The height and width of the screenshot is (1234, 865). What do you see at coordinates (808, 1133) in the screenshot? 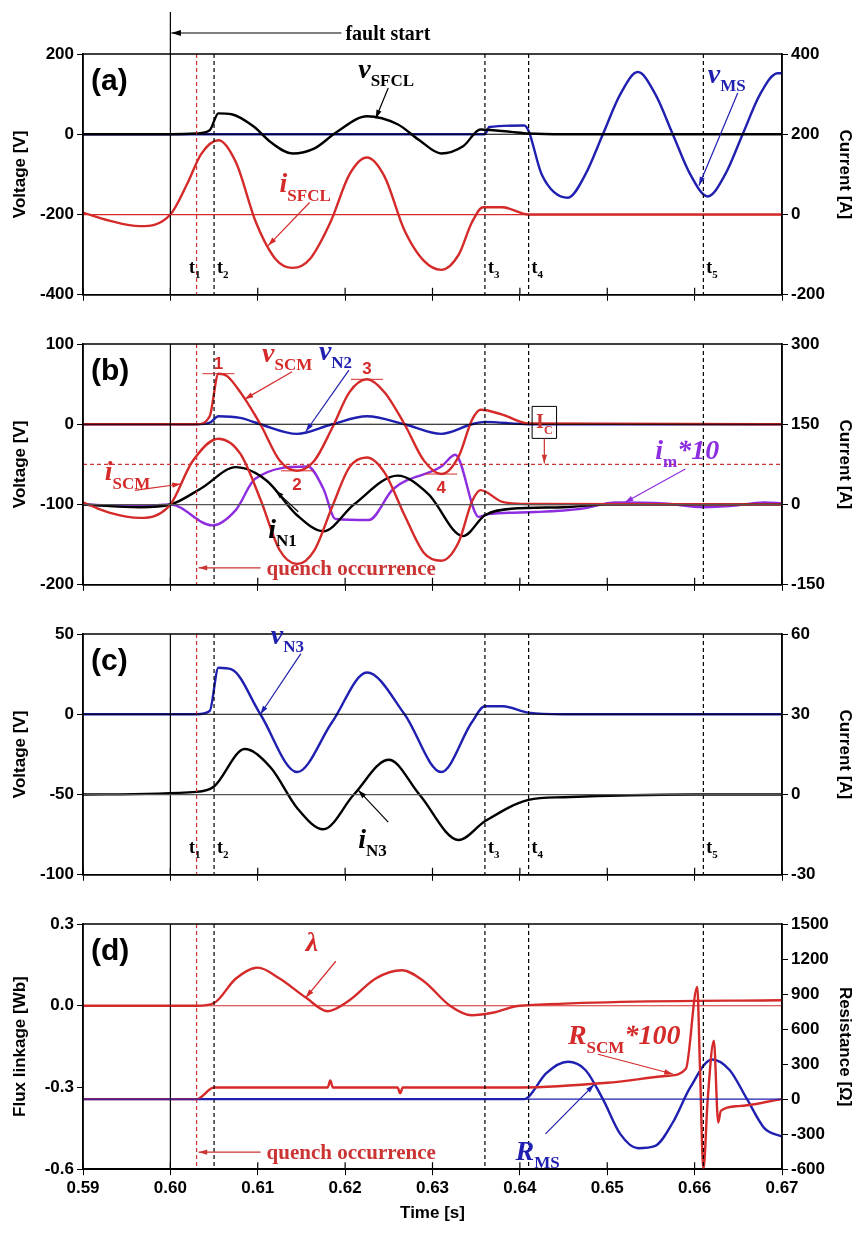
I see `y2-tick-label: -300` at bounding box center [808, 1133].